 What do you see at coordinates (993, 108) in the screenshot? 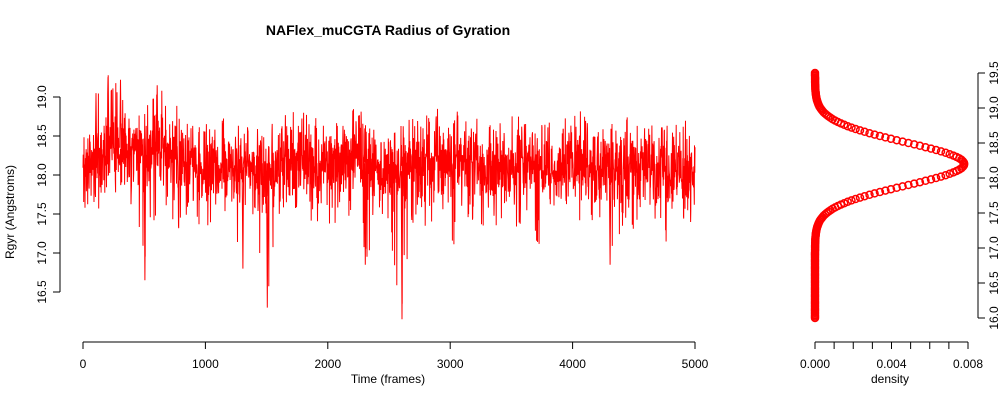
I see `density-y-tick-label: 19.0` at bounding box center [993, 108].